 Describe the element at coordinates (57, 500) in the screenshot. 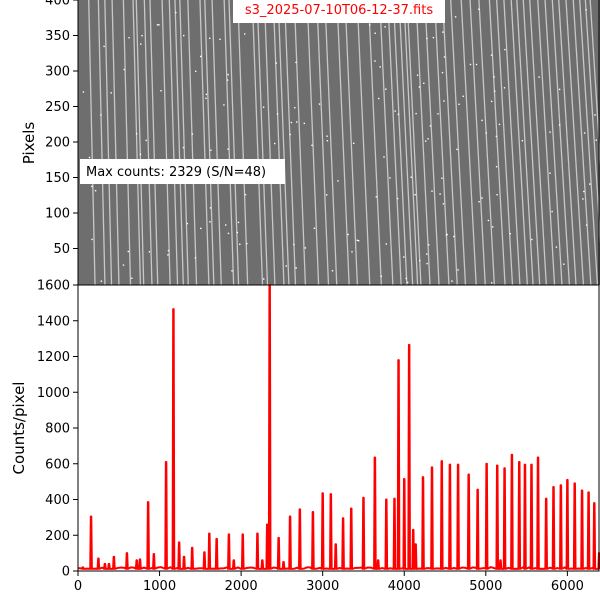

I see `spectrum-y-tick-label: 400` at that location.